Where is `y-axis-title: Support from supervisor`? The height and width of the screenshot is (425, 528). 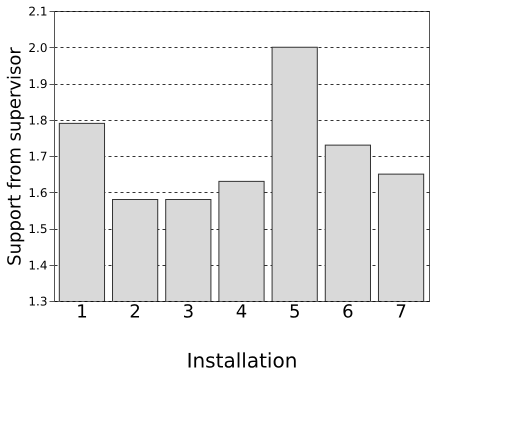
y-axis-title: Support from supervisor is located at coordinates (15, 156).